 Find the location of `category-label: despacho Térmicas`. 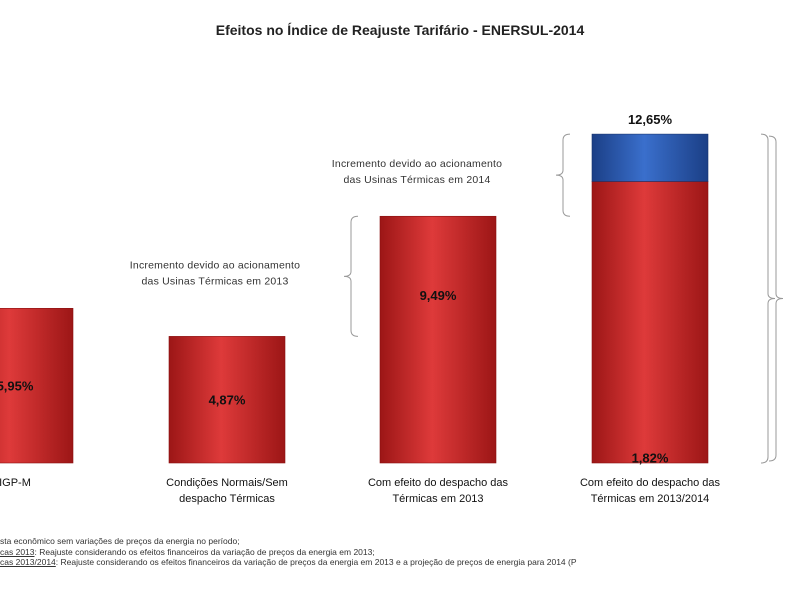

category-label: despacho Térmicas is located at coordinates (227, 499).